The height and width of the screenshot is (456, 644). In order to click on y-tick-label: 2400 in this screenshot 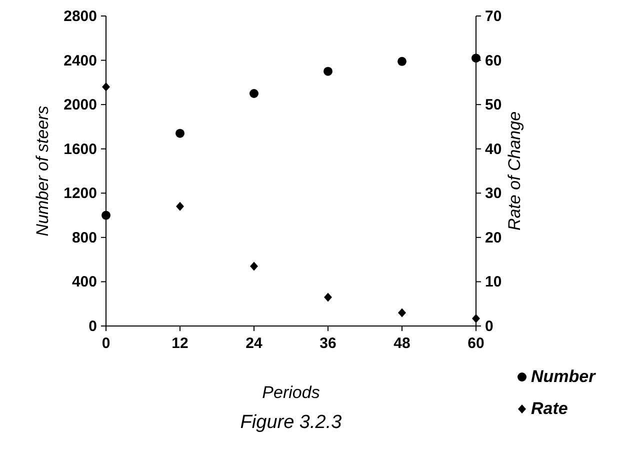, I will do `click(80, 61)`.